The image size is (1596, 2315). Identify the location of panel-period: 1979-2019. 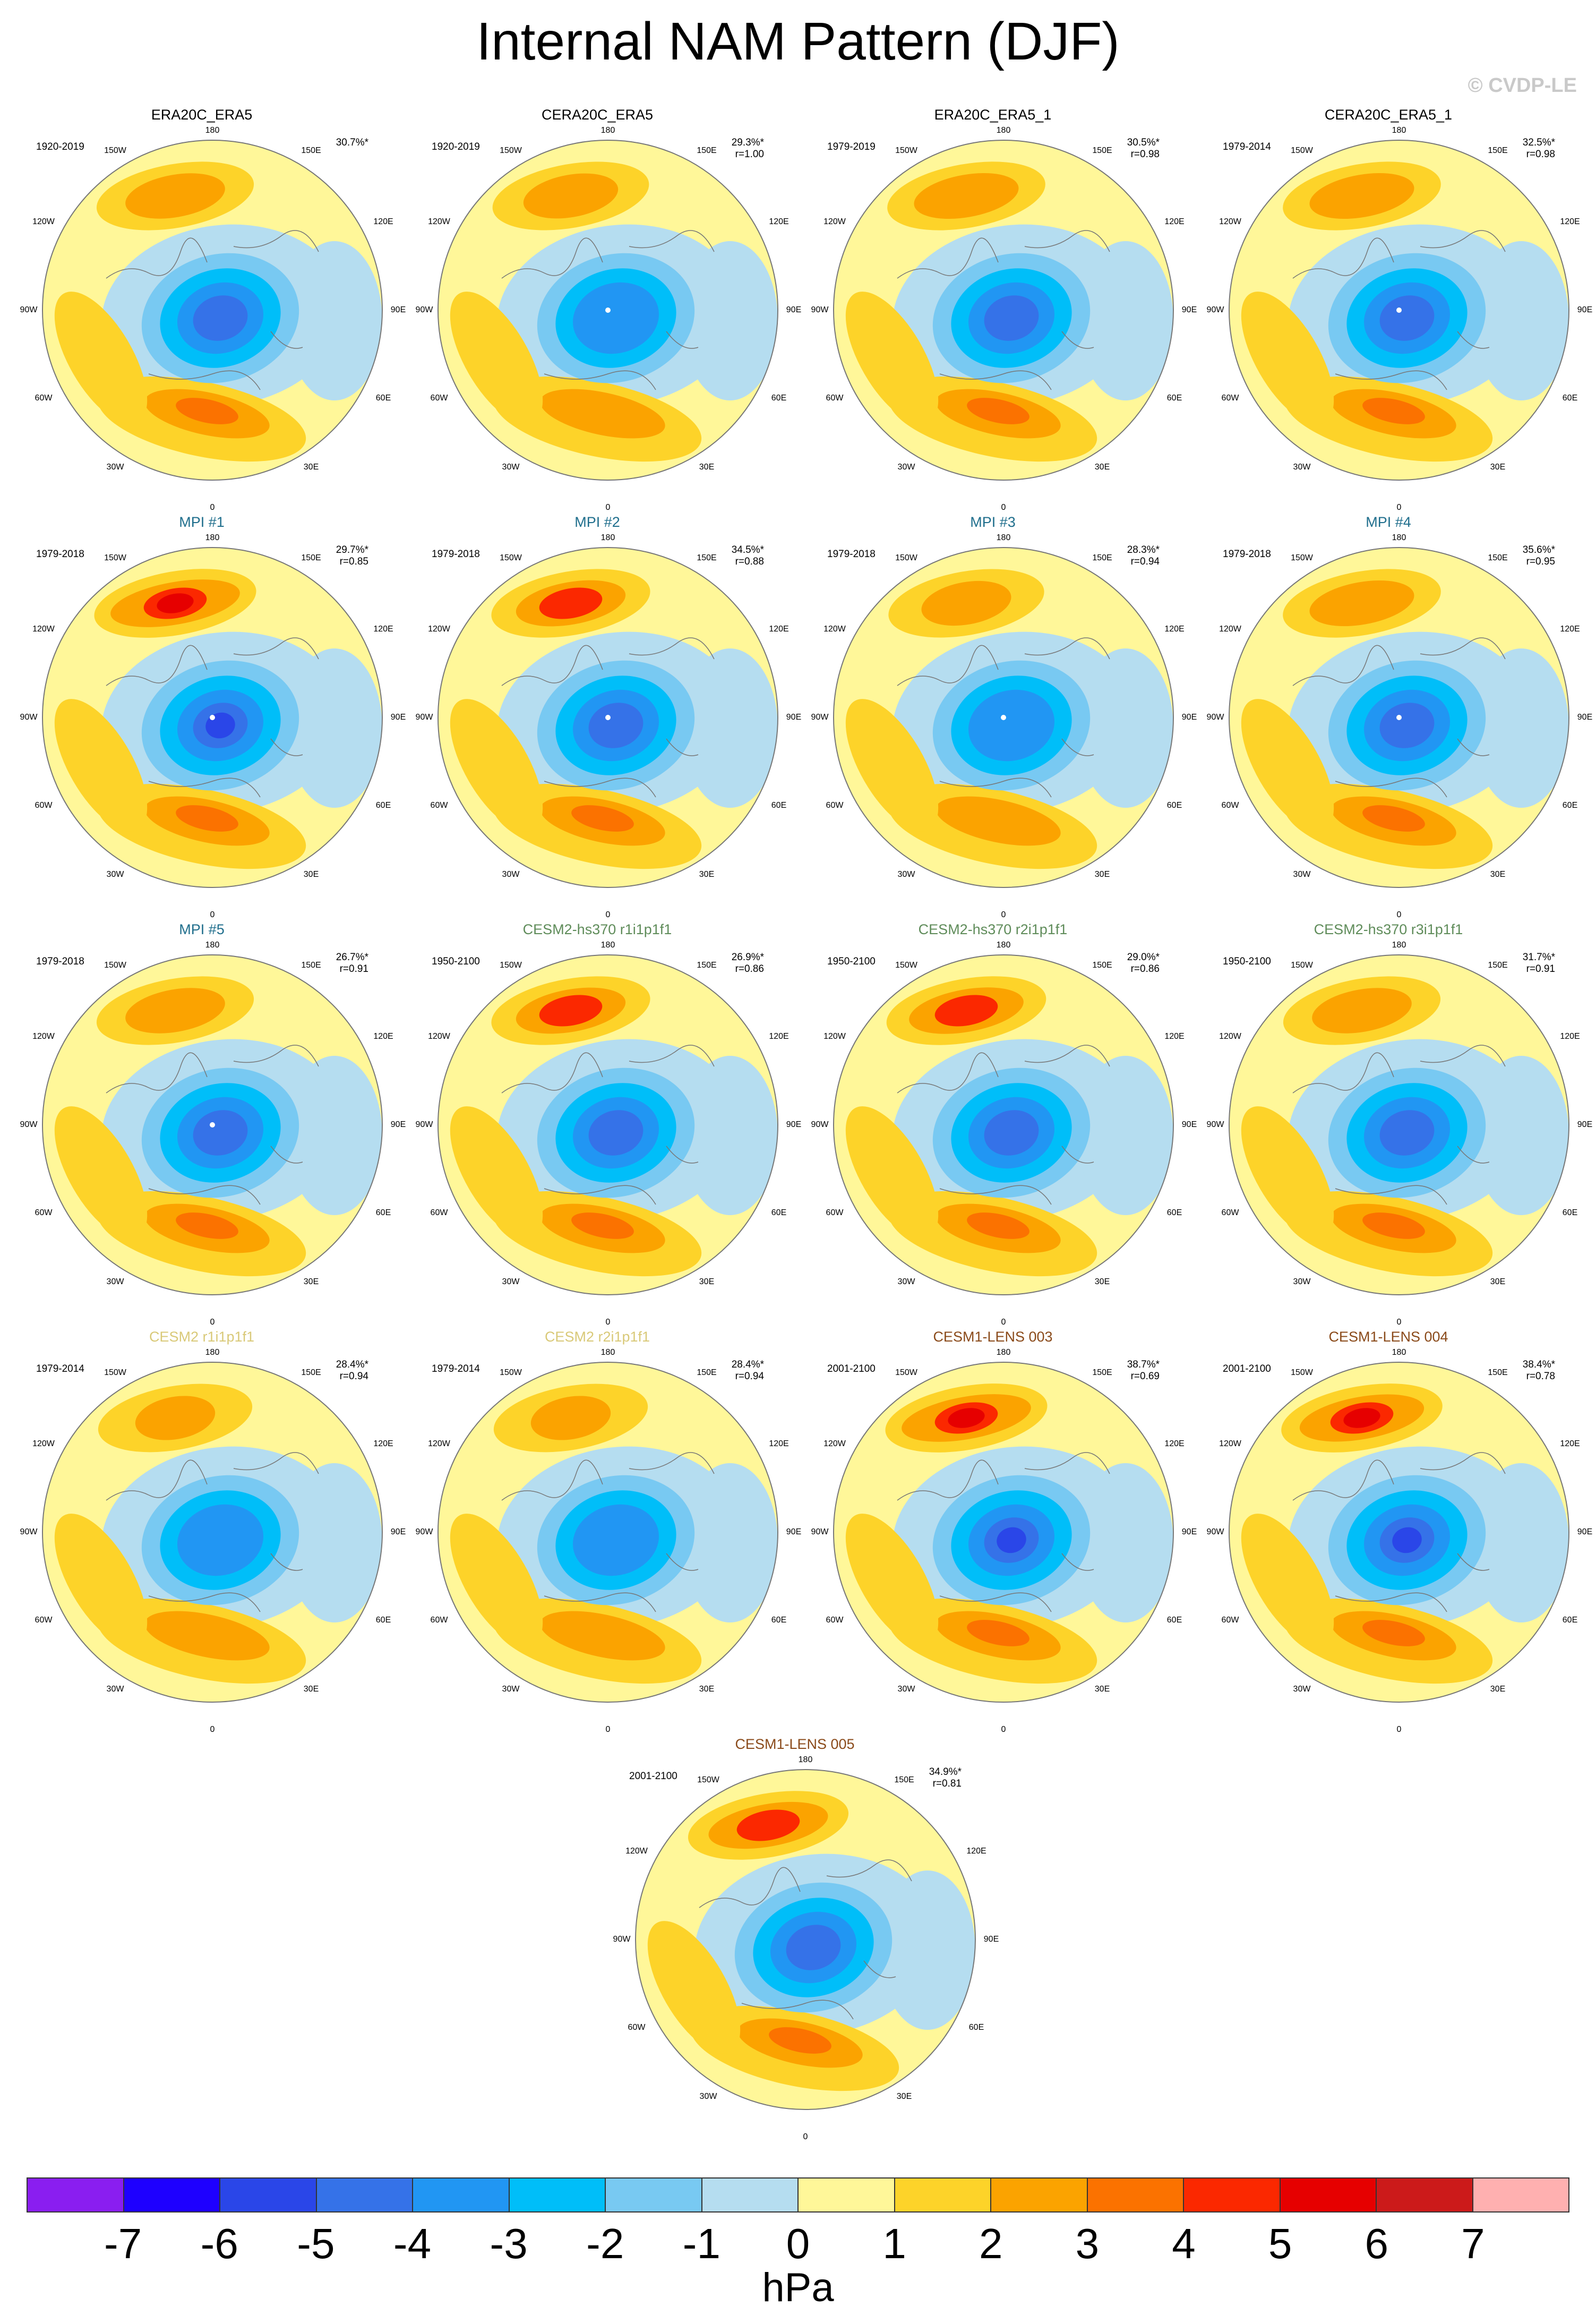
(852, 146).